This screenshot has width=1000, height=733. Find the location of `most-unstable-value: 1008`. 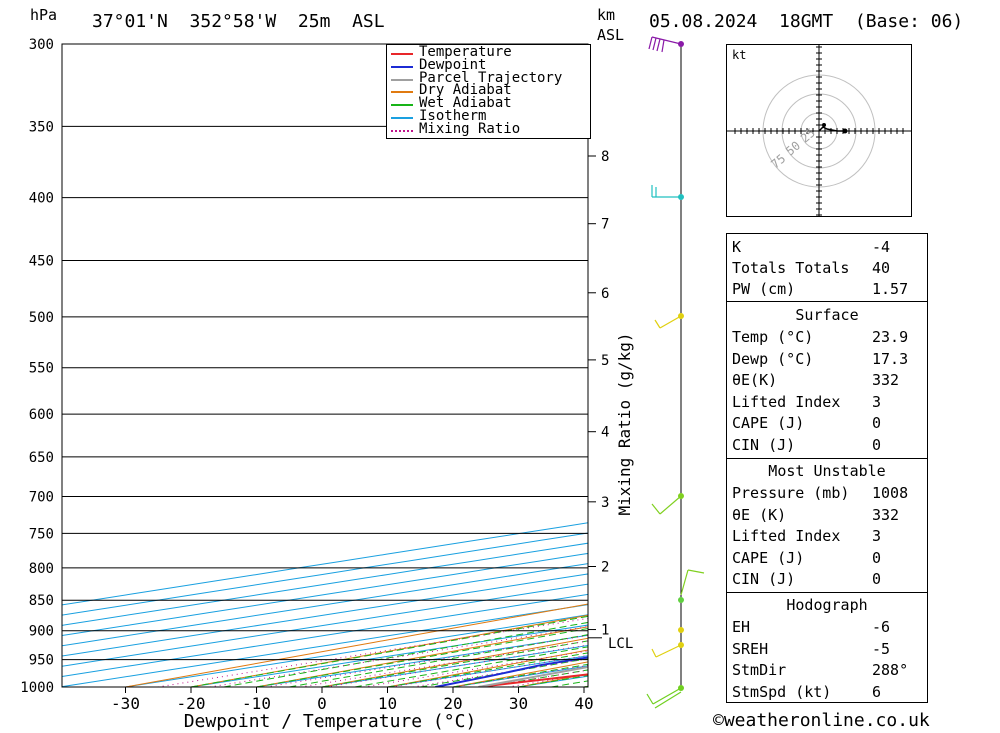

most-unstable-value: 1008 is located at coordinates (890, 493).